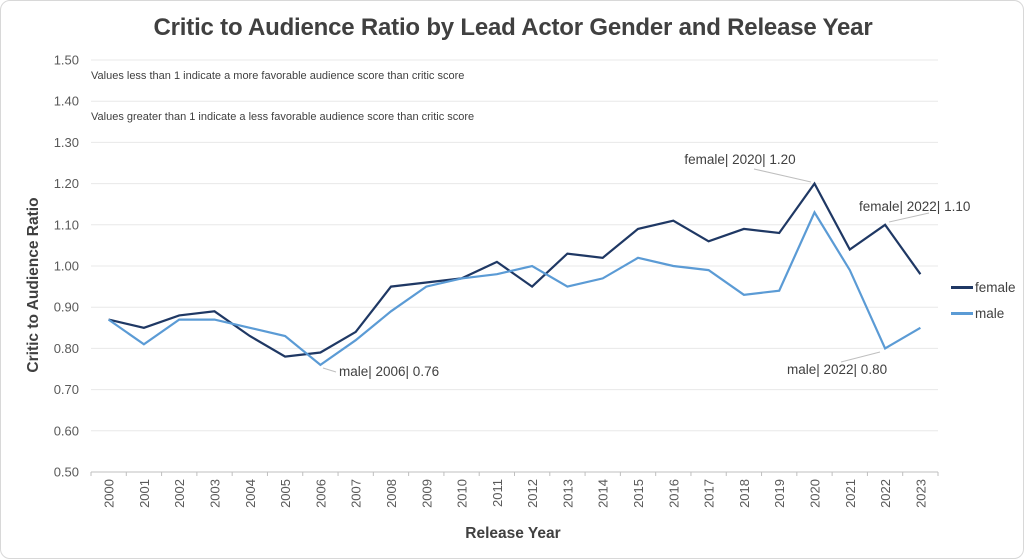 This screenshot has height=559, width=1024. I want to click on annotation-female-2020: female| 2020| 1.20, so click(748, 167).